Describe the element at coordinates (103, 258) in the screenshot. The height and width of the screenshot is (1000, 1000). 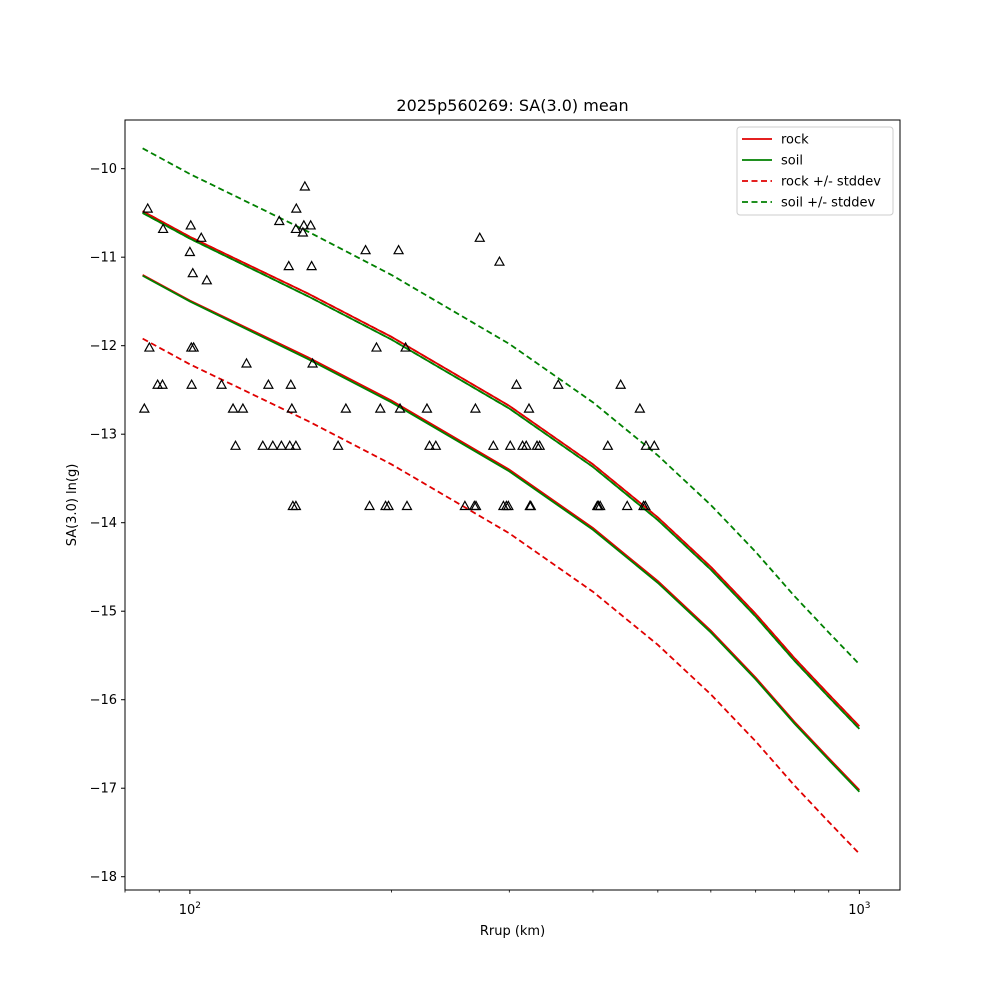
I see `y-tick-label: −11` at that location.